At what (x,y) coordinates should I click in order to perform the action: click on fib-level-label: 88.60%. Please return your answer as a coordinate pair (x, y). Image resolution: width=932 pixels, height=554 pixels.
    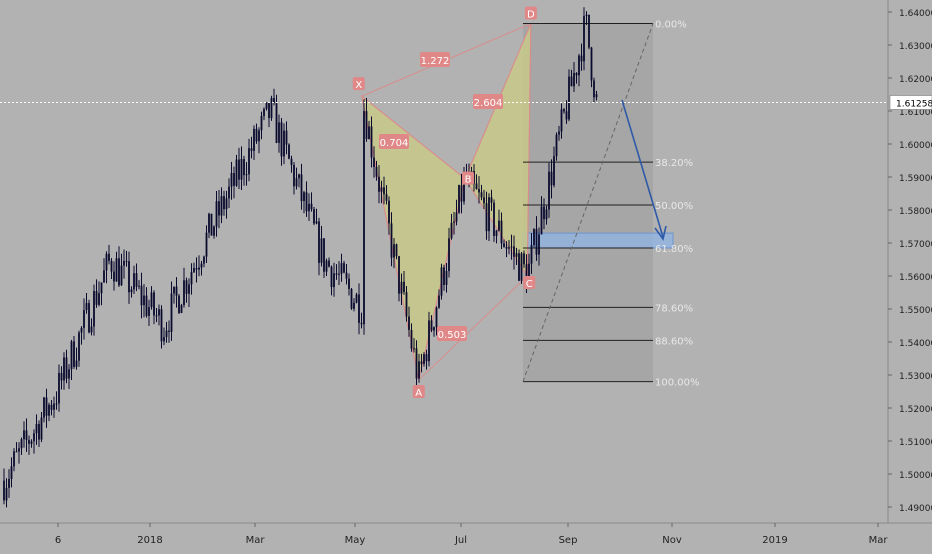
    Looking at the image, I should click on (674, 341).